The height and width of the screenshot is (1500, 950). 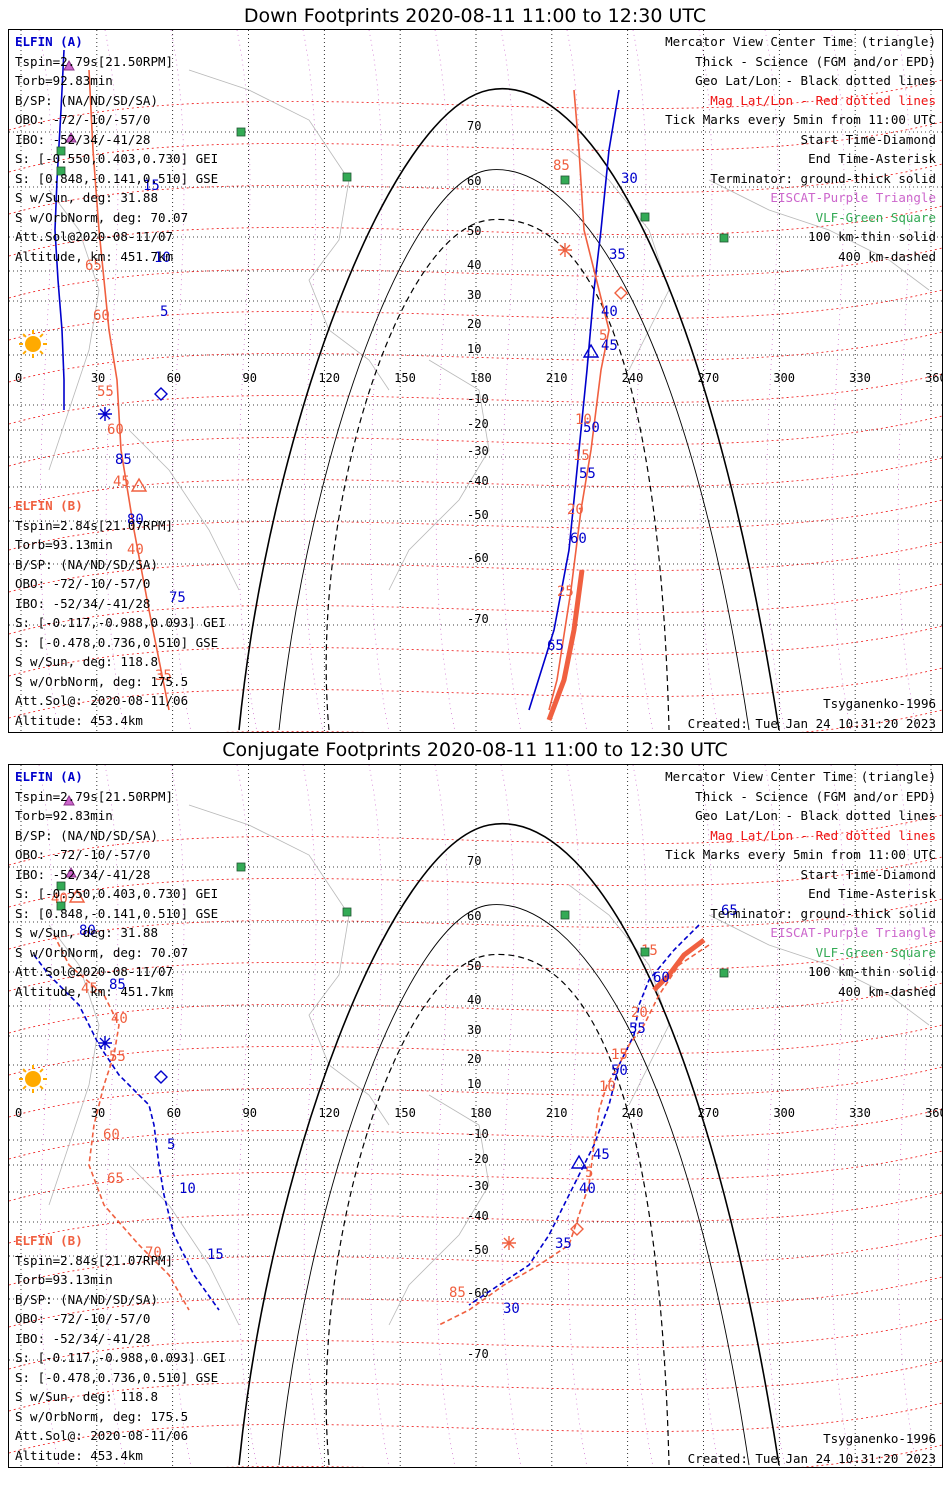 What do you see at coordinates (561, 166) in the screenshot?
I see `elfin-b-tick-label: 85` at bounding box center [561, 166].